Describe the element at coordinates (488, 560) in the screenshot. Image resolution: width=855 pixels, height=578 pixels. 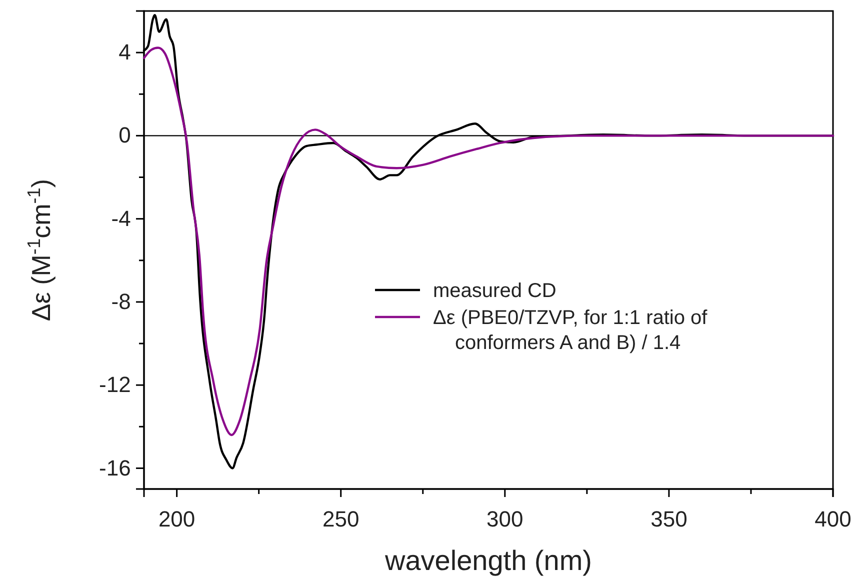
I see `x-axis-title: wavelength (nm)` at that location.